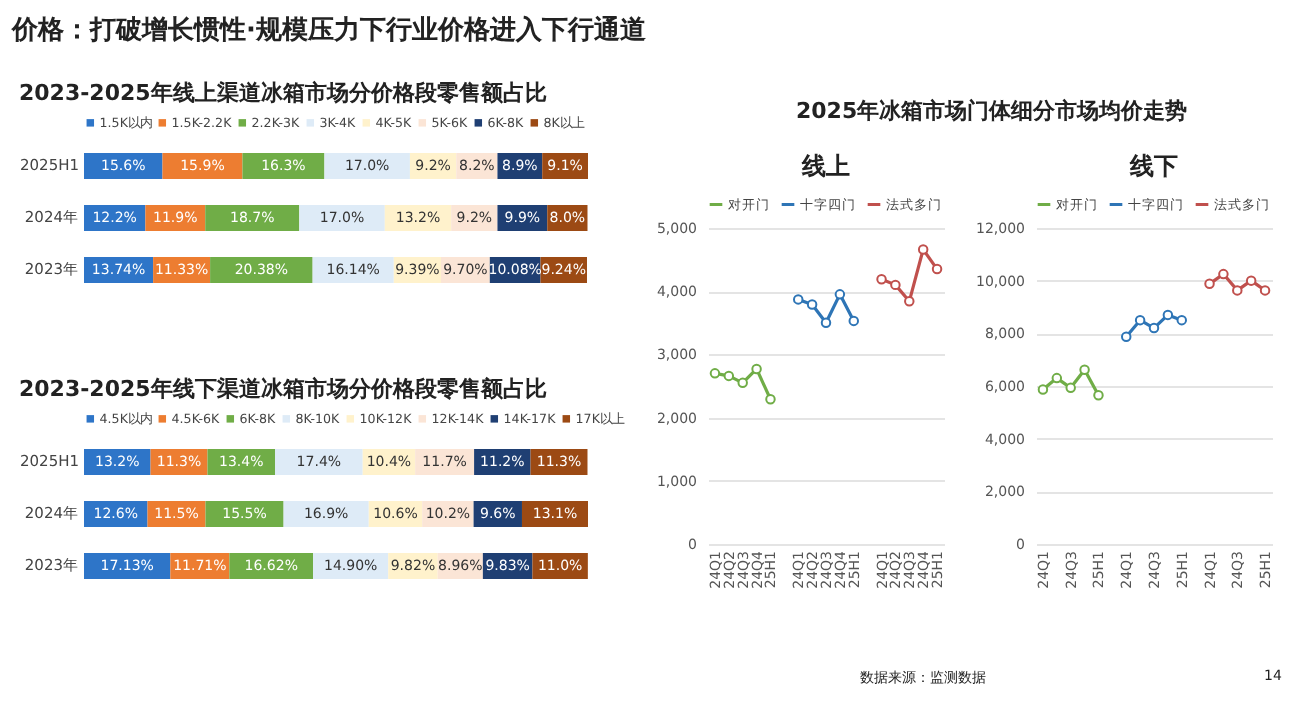  I want to click on text: 2025年冰箱市场门体细分市场均价走势, so click(992, 111).